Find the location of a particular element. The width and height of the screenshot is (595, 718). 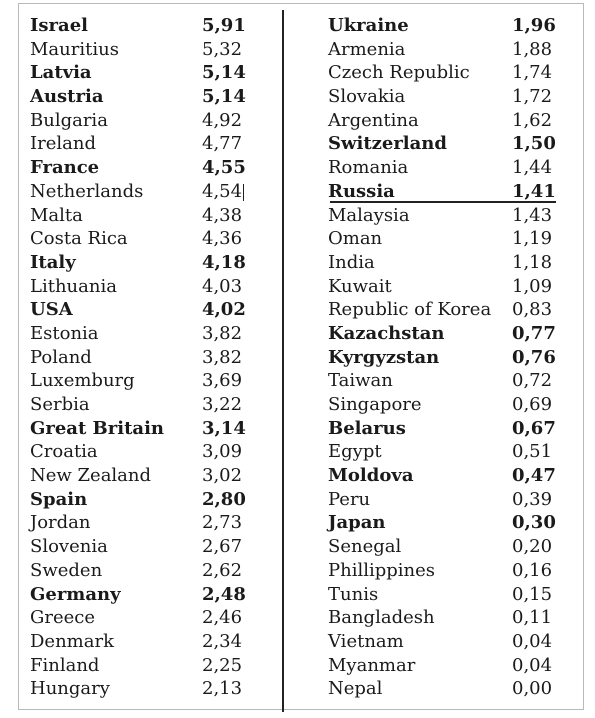

table-row: Peru 0,39 is located at coordinates (448, 500).